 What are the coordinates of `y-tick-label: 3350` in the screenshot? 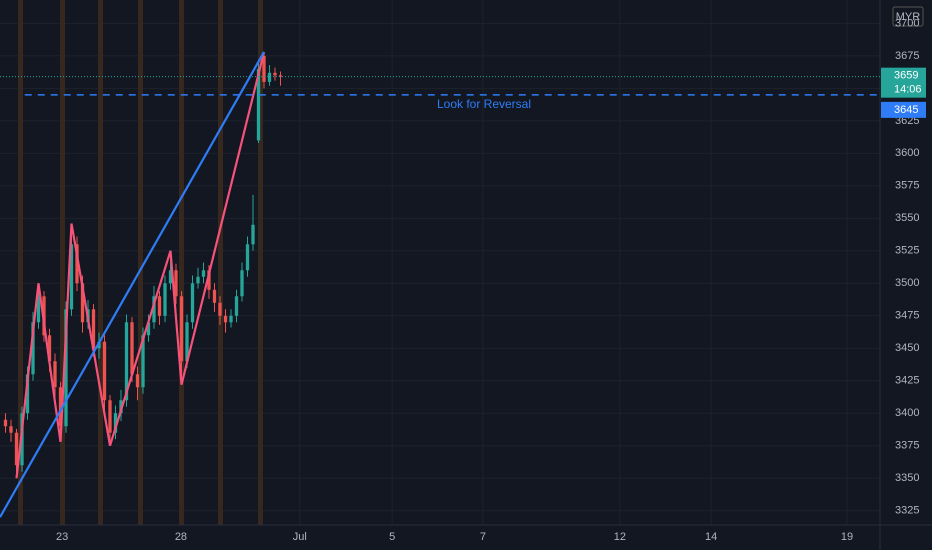 It's located at (907, 478).